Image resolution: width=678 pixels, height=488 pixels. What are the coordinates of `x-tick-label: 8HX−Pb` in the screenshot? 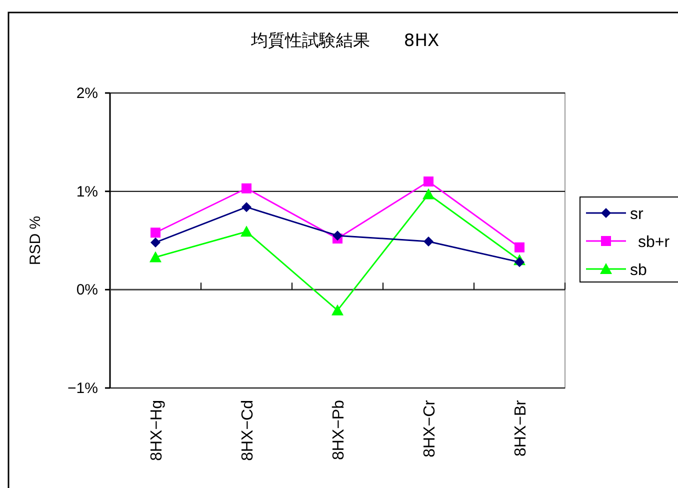 It's located at (339, 430).